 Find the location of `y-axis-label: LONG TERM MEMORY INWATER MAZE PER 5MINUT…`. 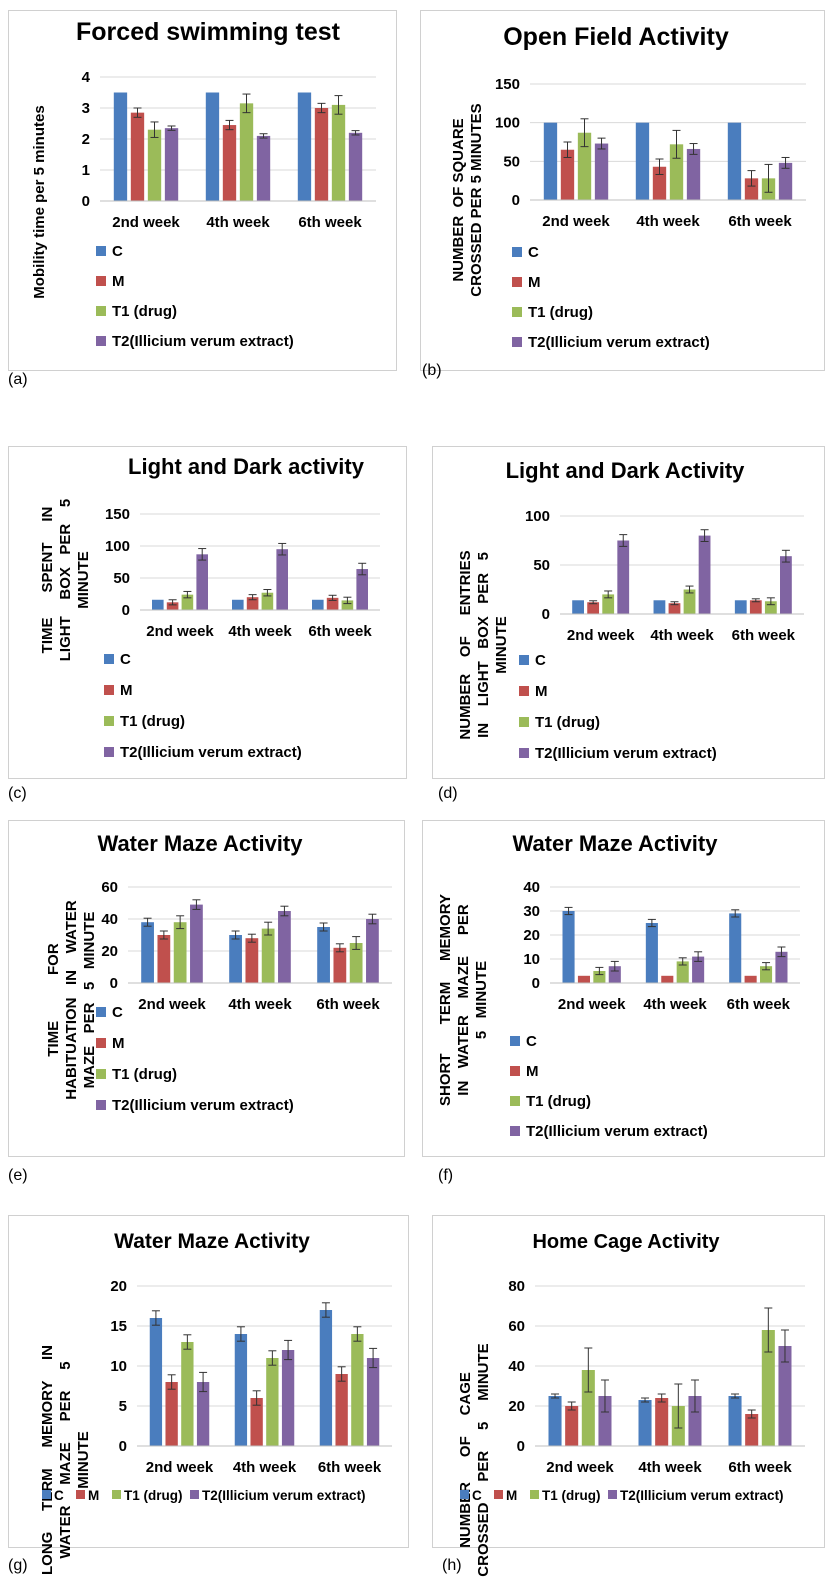

y-axis-label: LONG TERM MEMORY INWATER MAZE PER 5MINUT… is located at coordinates (65, 1460).